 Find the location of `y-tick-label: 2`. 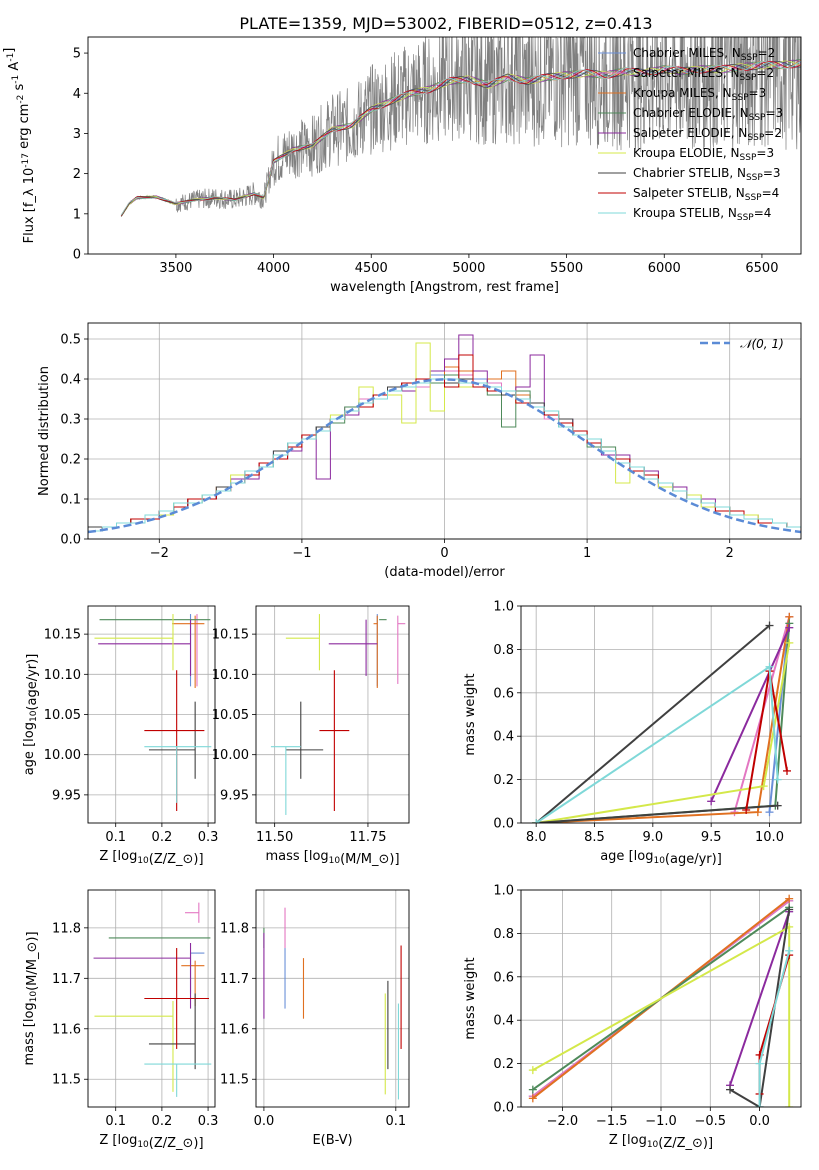

y-tick-label: 2 is located at coordinates (77, 174).